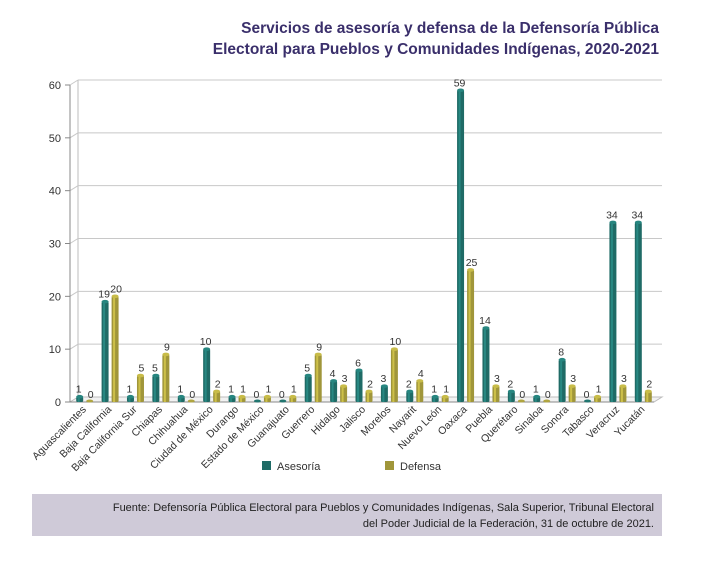 The image size is (701, 569). What do you see at coordinates (460, 83) in the screenshot?
I see `data-label: 59` at bounding box center [460, 83].